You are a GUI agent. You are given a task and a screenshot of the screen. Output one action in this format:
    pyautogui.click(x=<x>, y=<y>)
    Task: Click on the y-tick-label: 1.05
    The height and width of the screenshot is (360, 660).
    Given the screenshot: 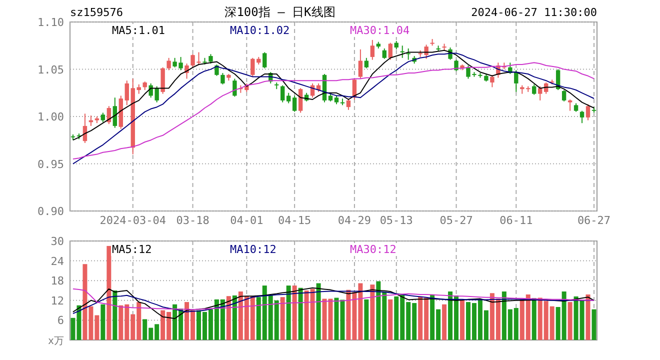 What is the action you would take?
    pyautogui.click(x=51, y=69)
    